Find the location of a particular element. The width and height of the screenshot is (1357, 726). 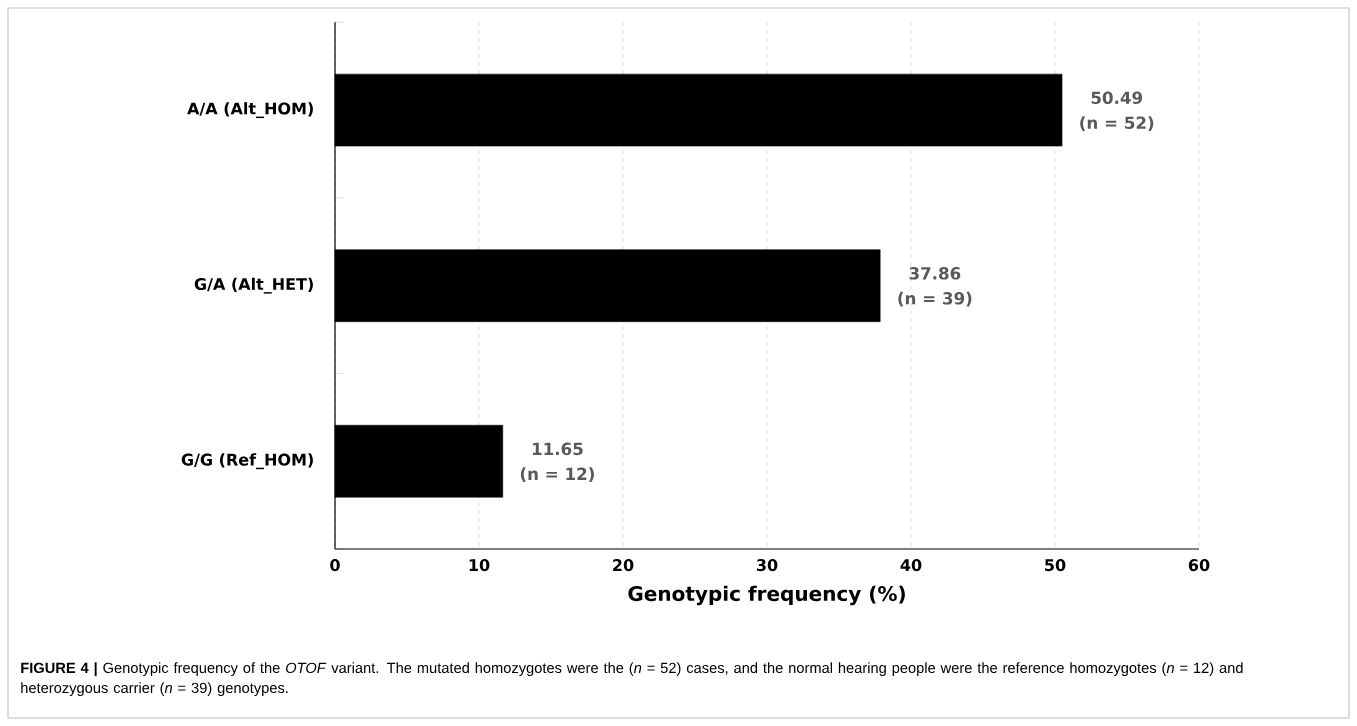

x-tick-label: 0 is located at coordinates (335, 565).